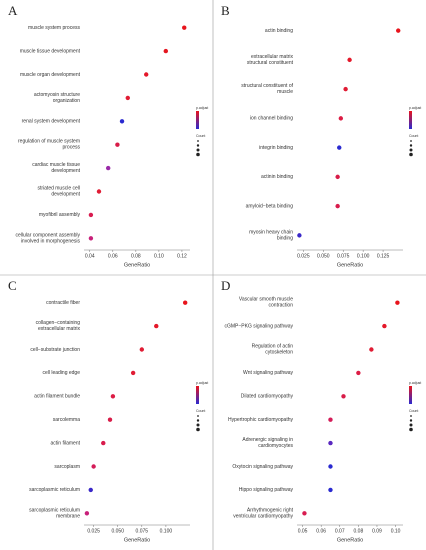 This screenshot has width=426, height=550. I want to click on y-tick-label: actomyosin structure organization, so click(57, 98).